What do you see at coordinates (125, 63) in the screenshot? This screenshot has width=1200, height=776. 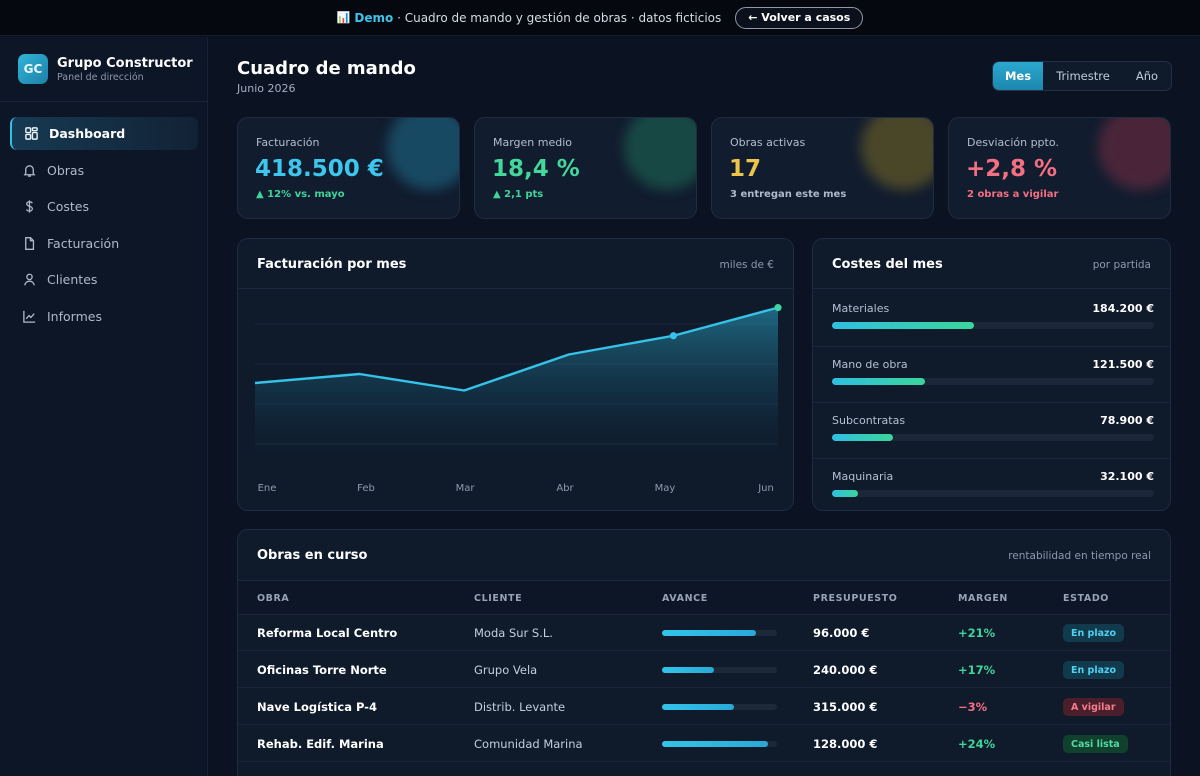 I see `brand-name: Grupo Constructor` at bounding box center [125, 63].